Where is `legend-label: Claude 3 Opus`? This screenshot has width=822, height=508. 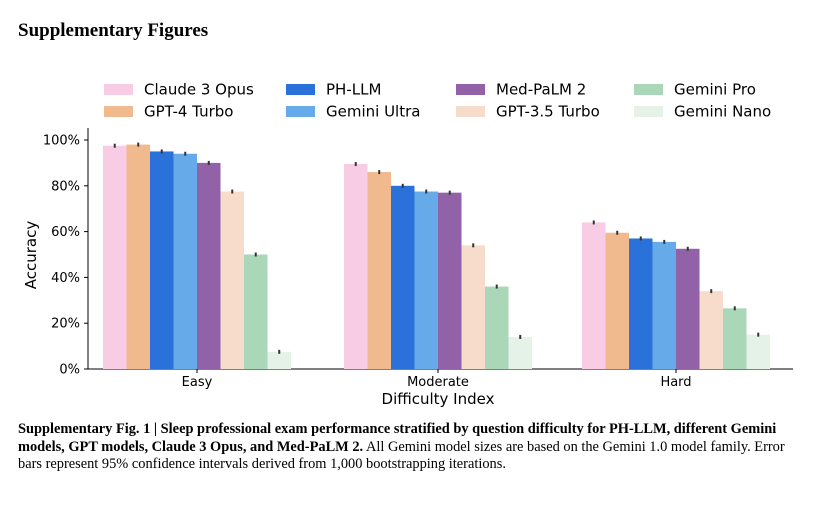 legend-label: Claude 3 Opus is located at coordinates (199, 90).